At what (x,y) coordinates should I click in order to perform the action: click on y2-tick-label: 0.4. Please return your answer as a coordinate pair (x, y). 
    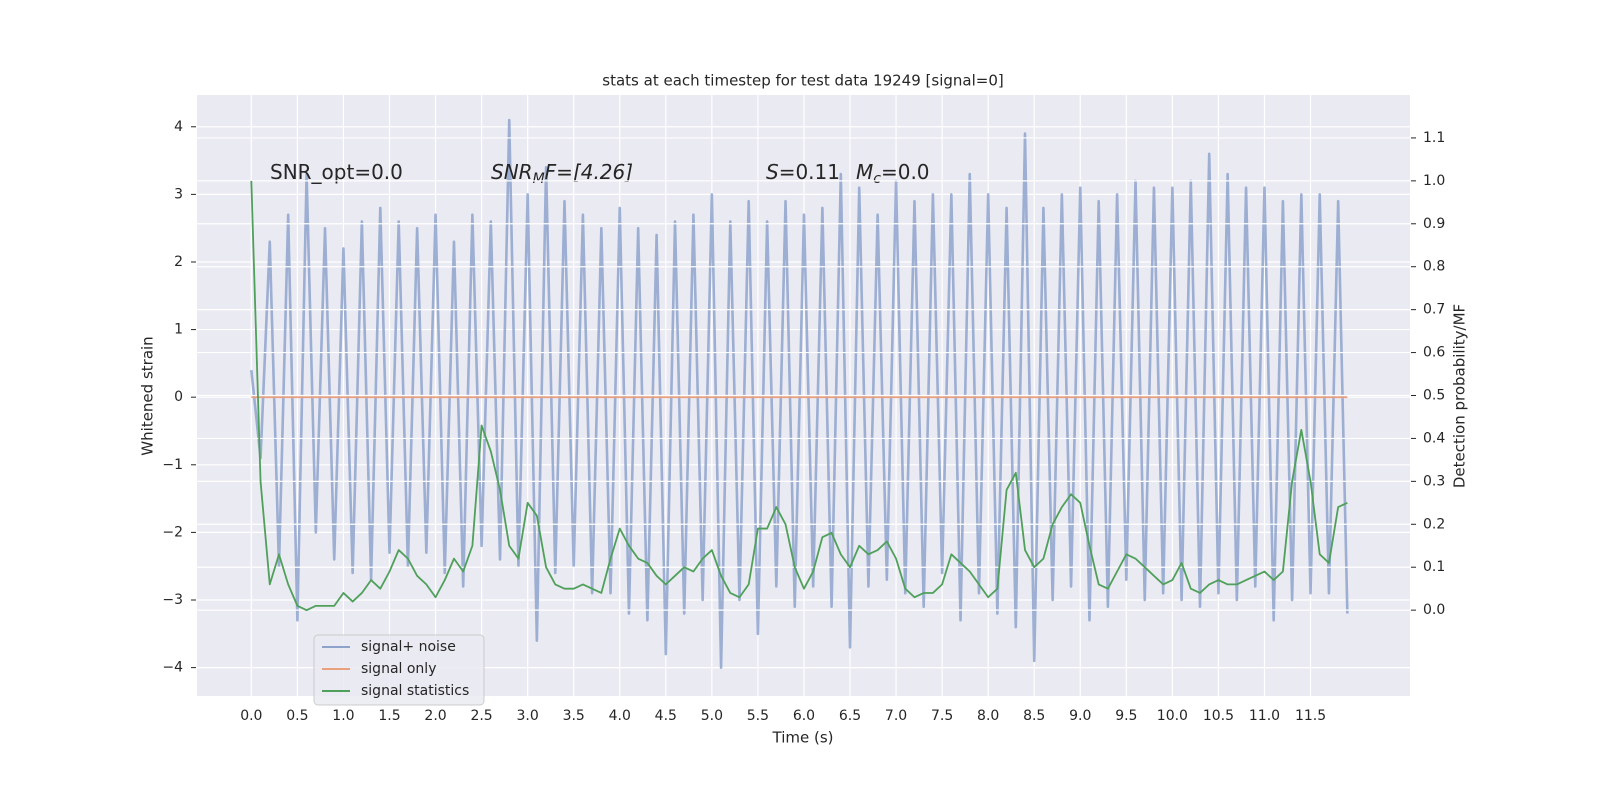
    Looking at the image, I should click on (1434, 438).